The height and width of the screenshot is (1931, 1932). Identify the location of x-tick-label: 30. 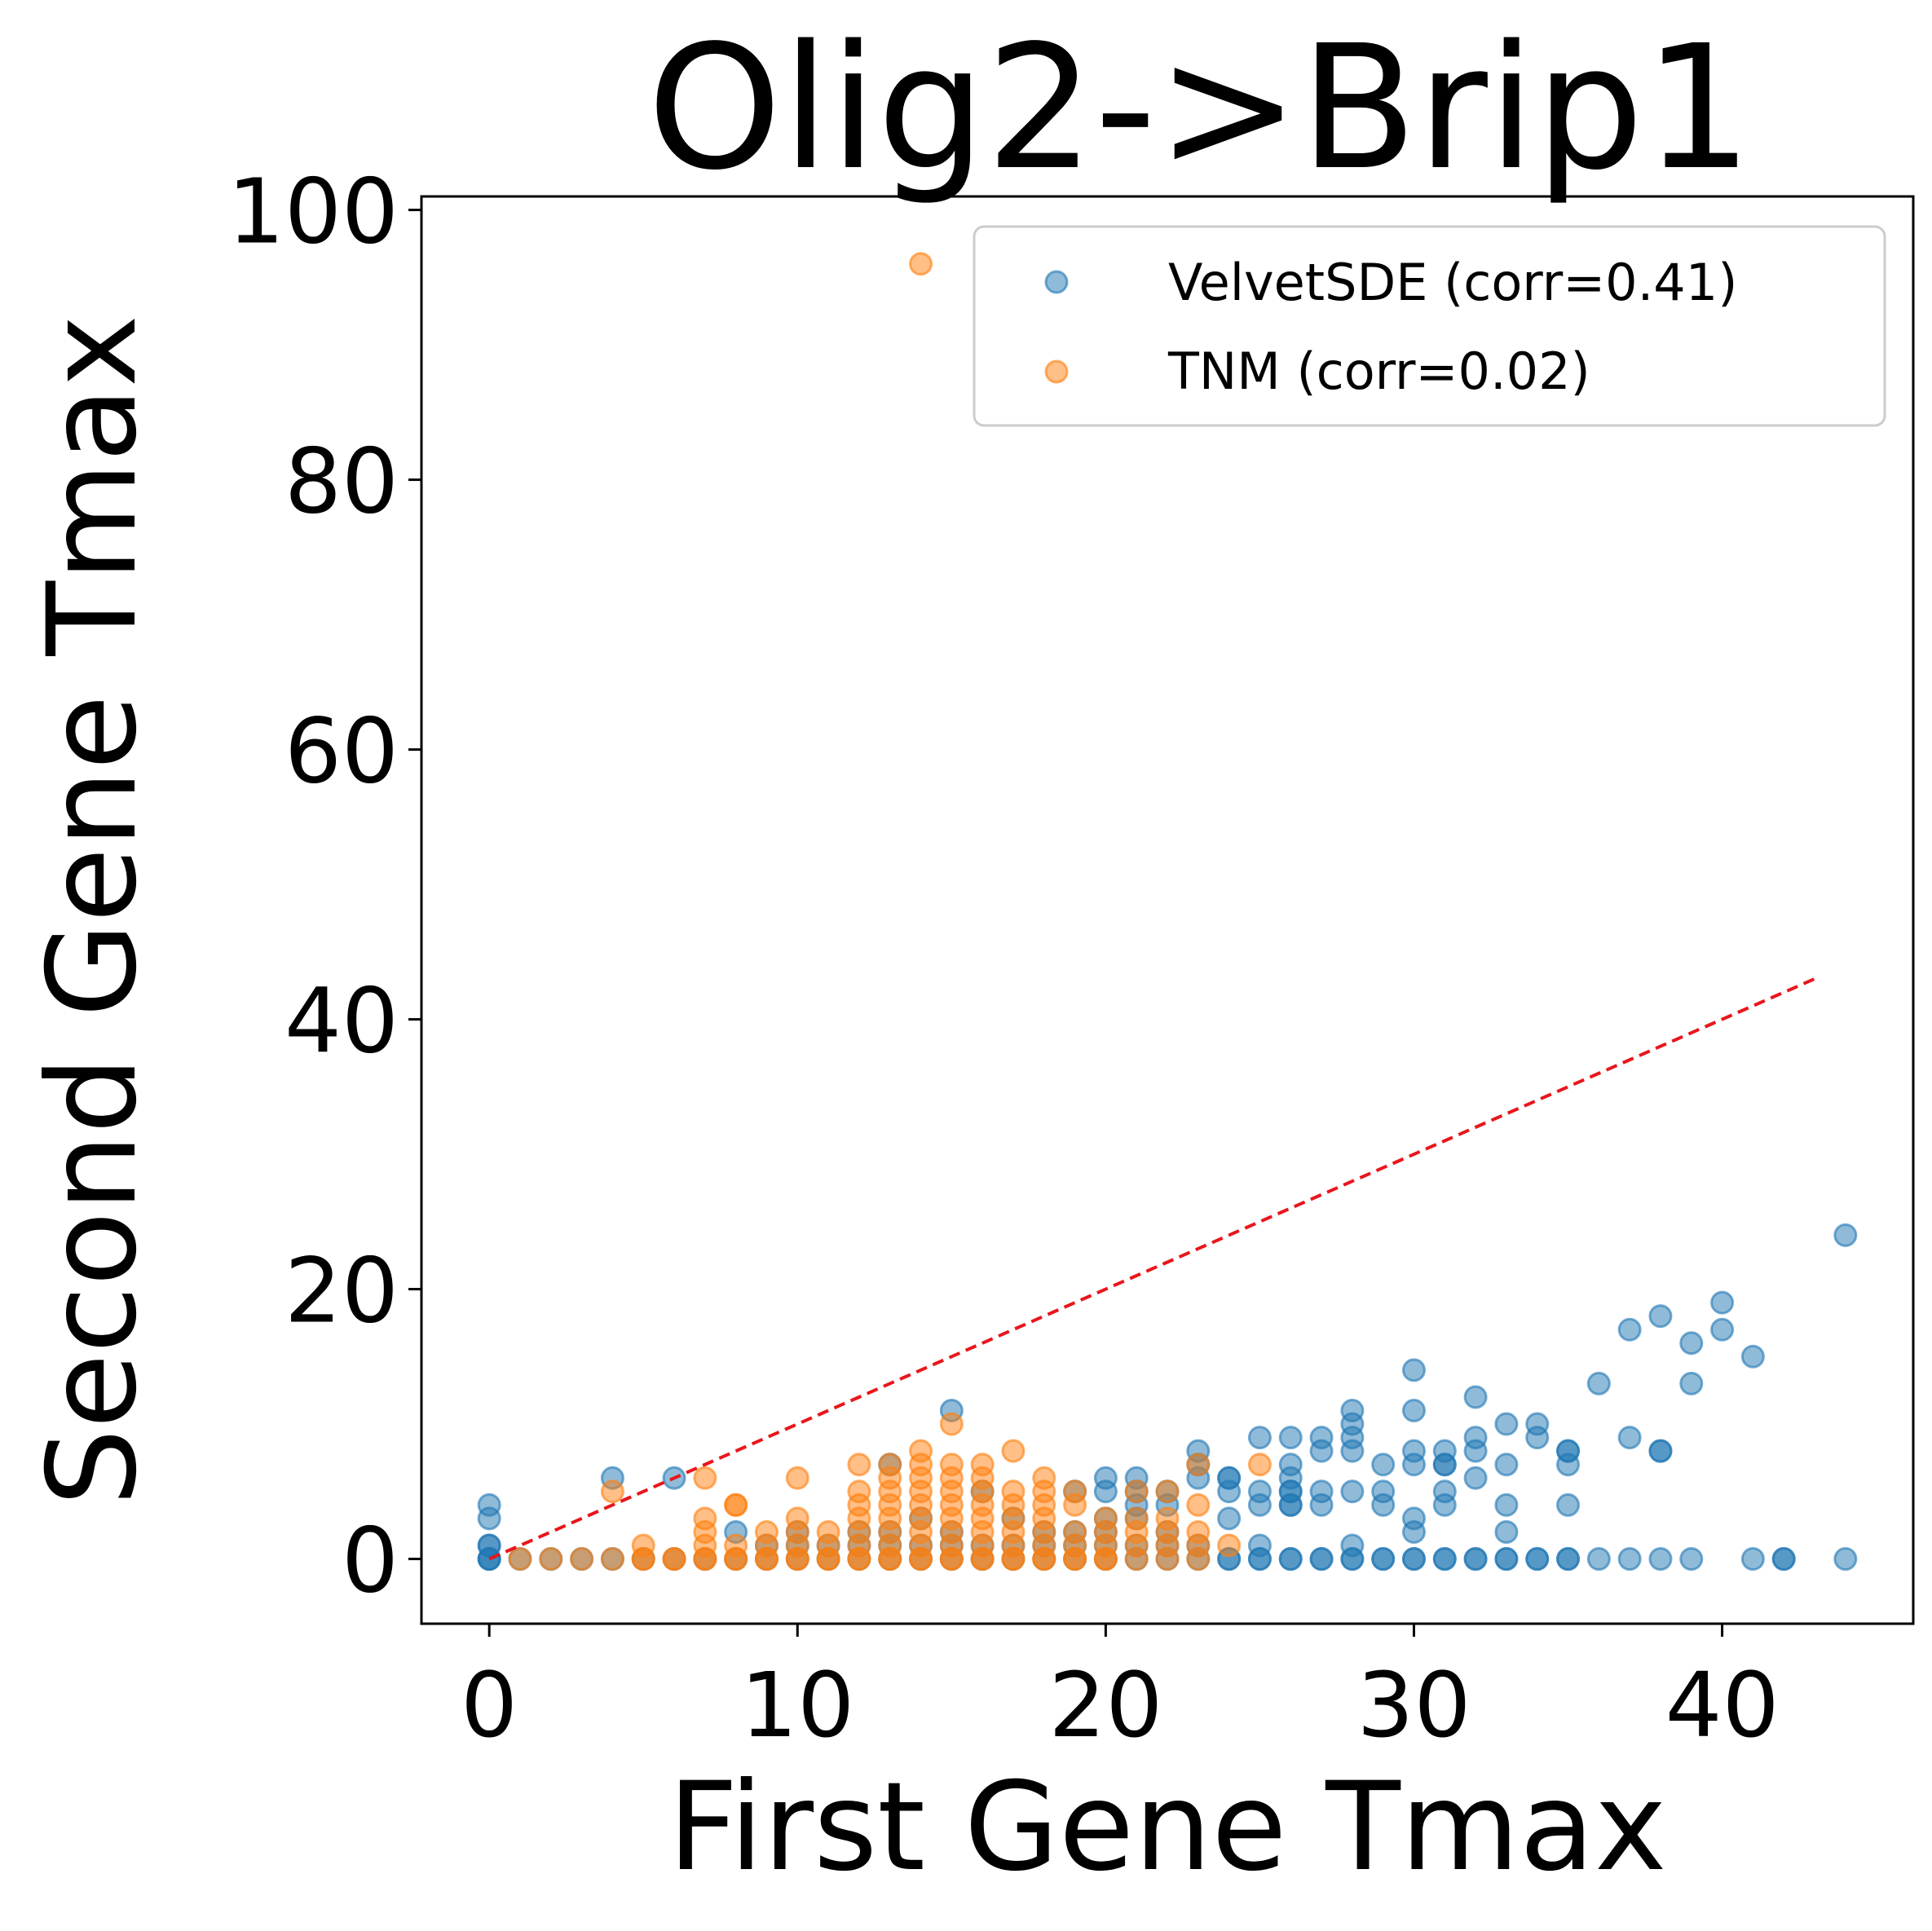
(1413, 1705).